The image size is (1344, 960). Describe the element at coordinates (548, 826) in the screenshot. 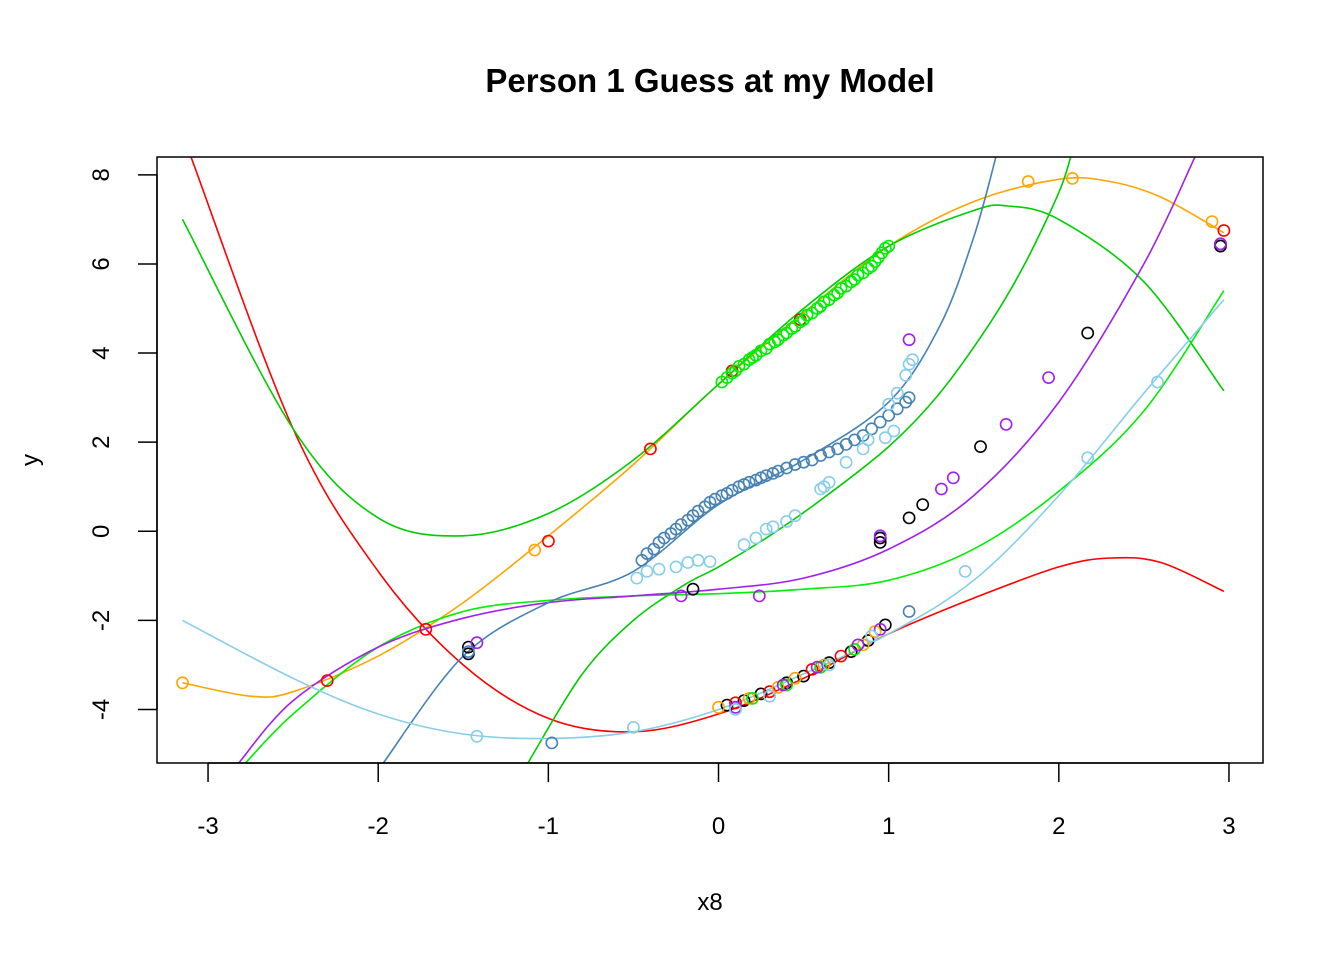

I see `x-tick-label: -1` at that location.